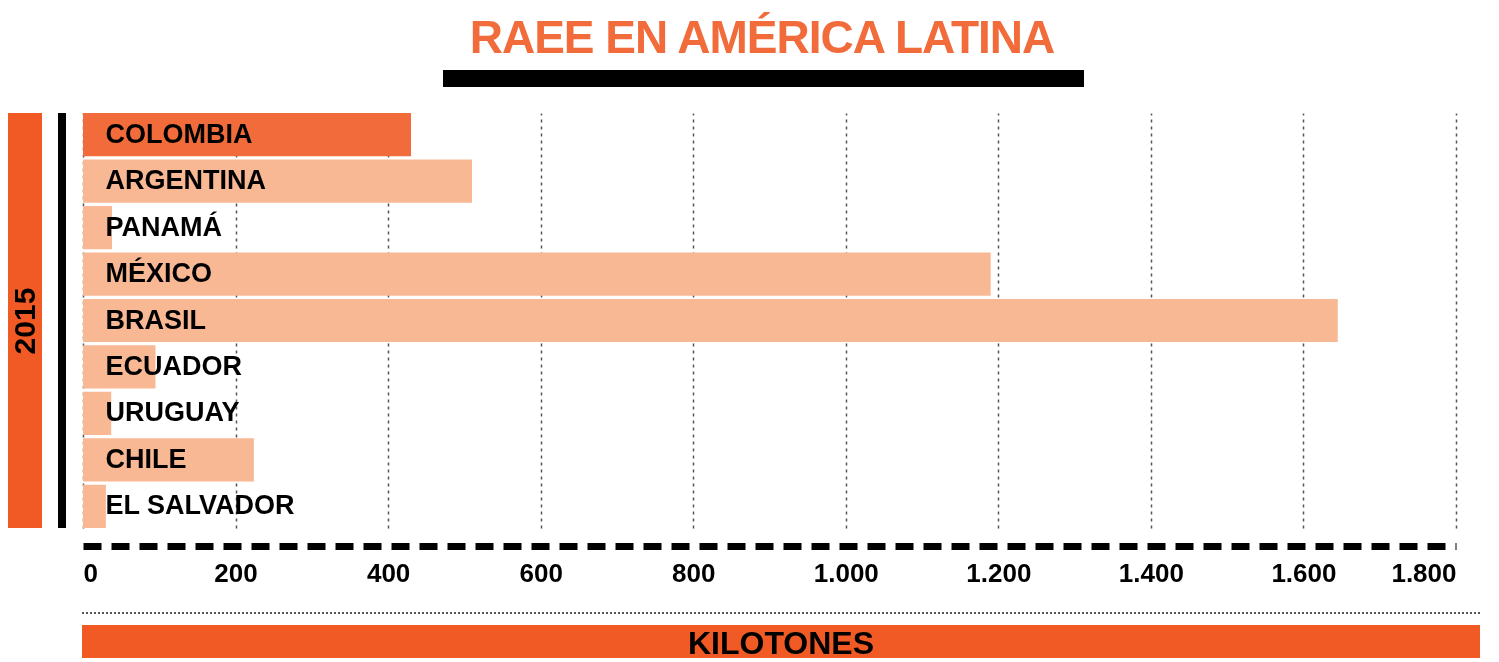  What do you see at coordinates (179, 133) in the screenshot?
I see `y-tick-label: COLOMBIA` at bounding box center [179, 133].